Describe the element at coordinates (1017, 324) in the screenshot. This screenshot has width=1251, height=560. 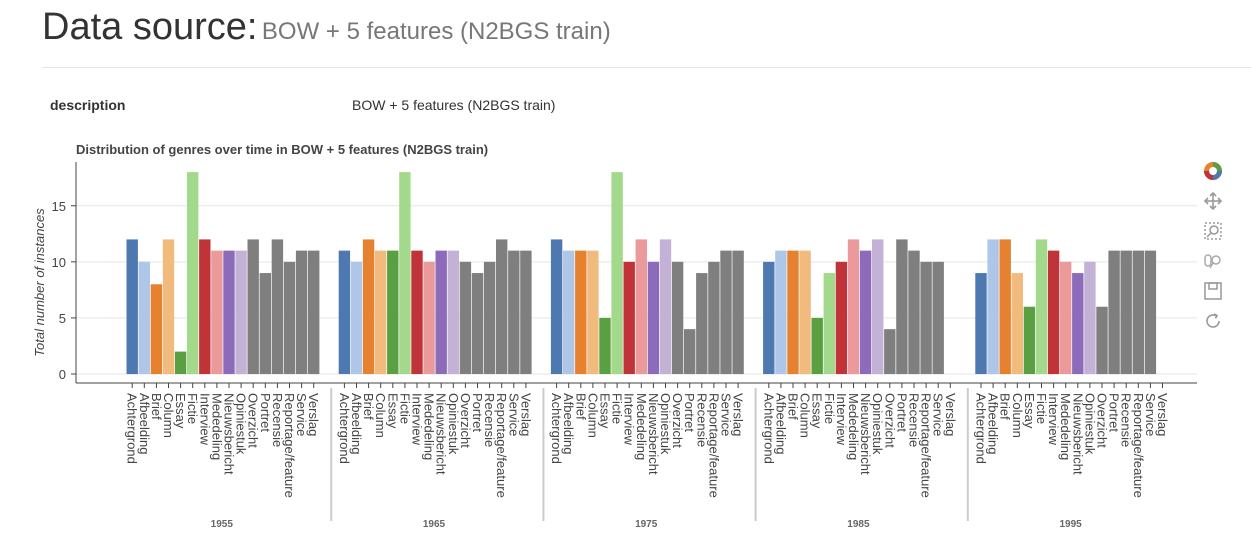
I see `bar-1995-column` at that location.